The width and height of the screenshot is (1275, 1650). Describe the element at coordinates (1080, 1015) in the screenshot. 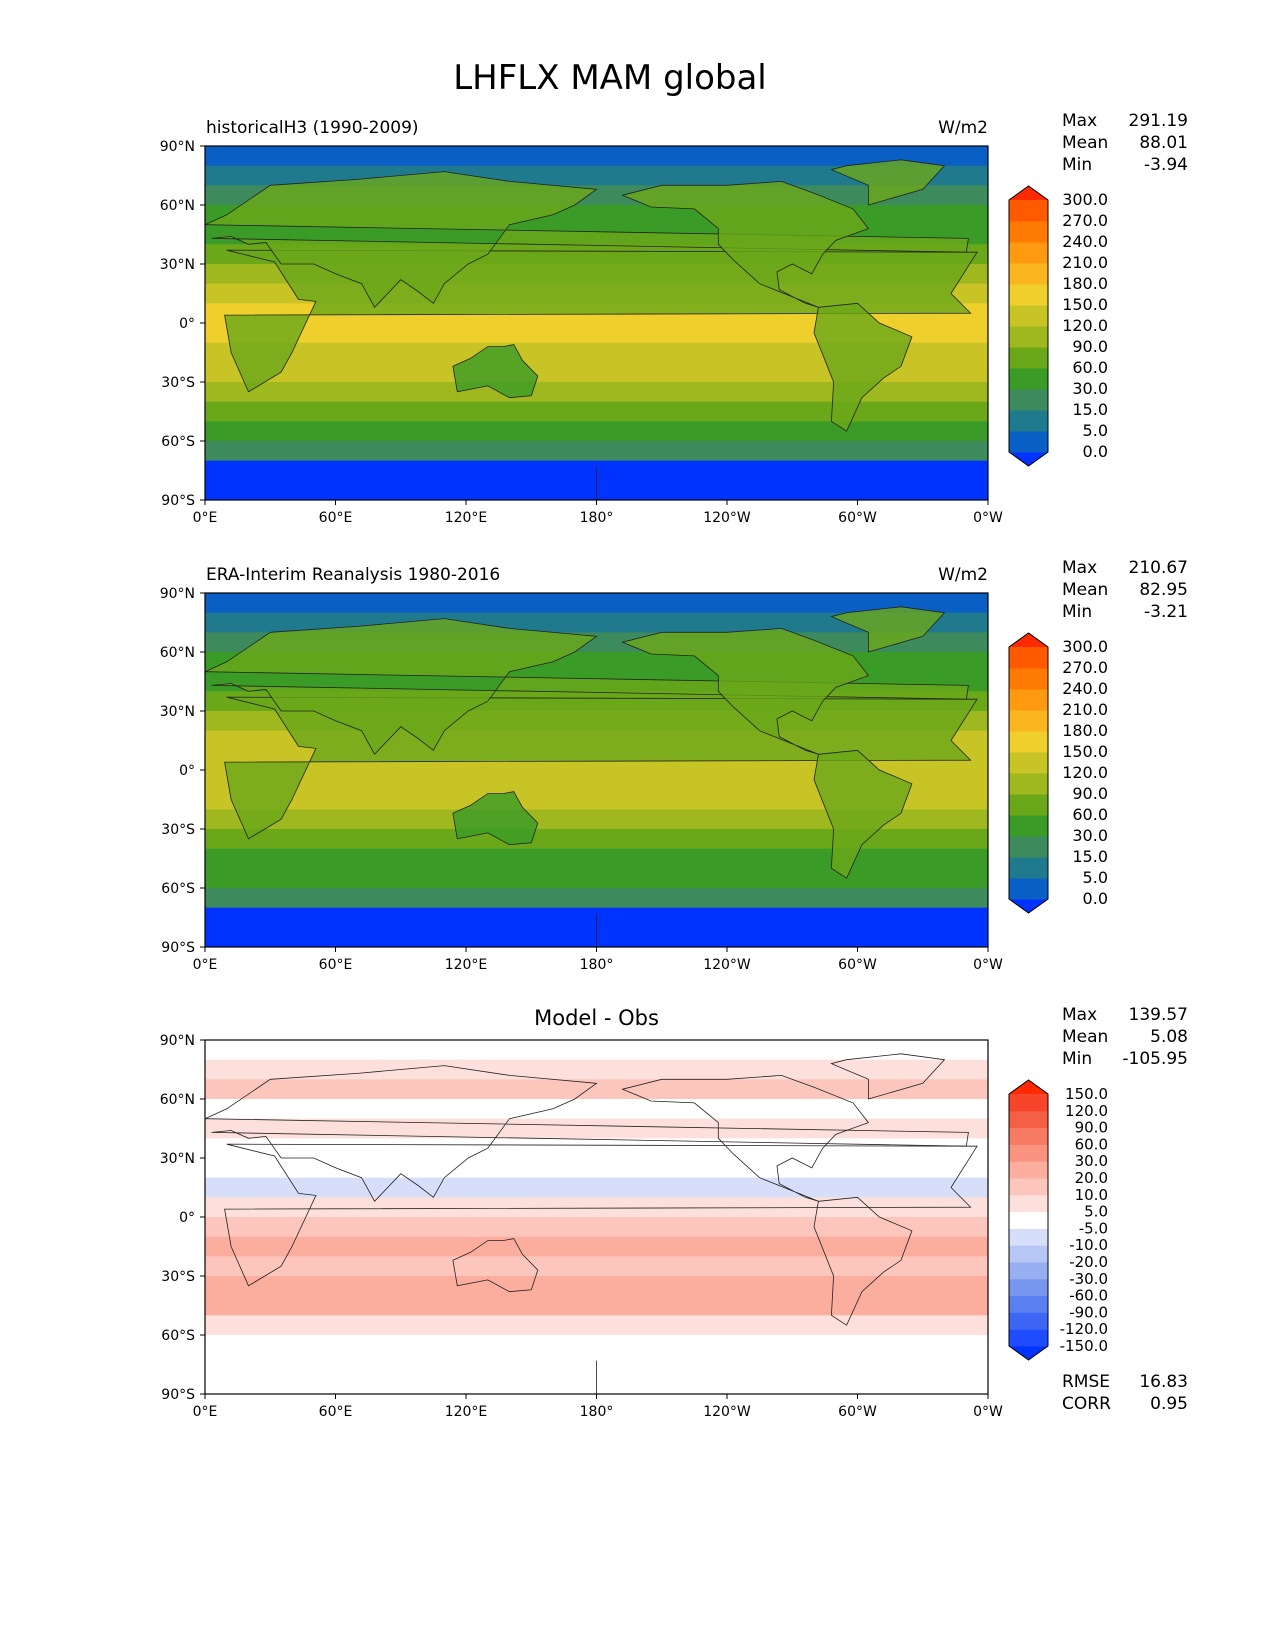

I see `stat-label: Max` at that location.